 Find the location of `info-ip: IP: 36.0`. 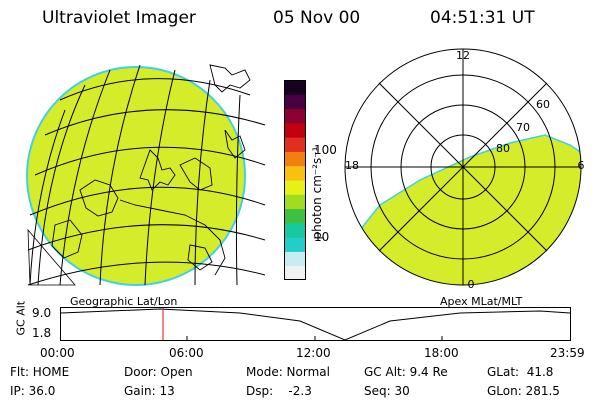

info-ip: IP: 36.0 is located at coordinates (33, 391).